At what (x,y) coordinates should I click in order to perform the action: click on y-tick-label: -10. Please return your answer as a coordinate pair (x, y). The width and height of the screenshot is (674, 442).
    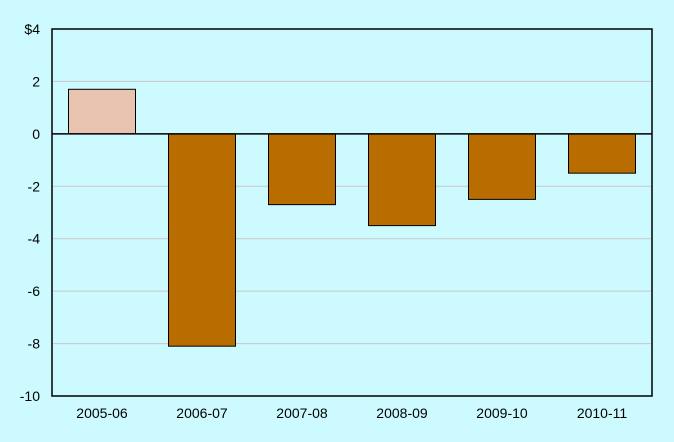
    Looking at the image, I should click on (30, 396).